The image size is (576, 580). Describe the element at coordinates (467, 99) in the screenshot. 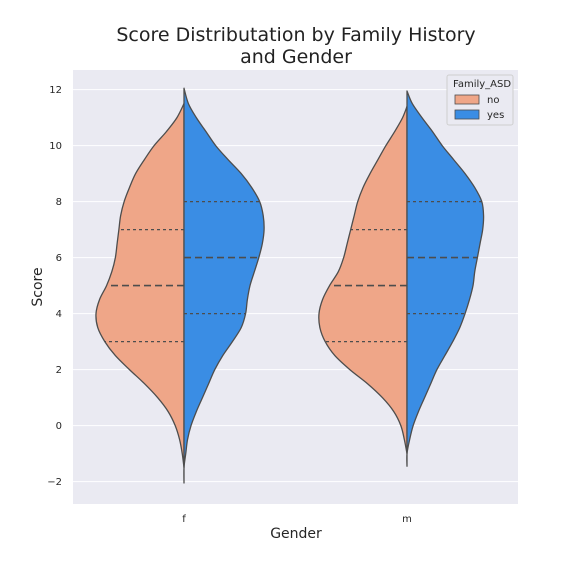

I see `legend-swatch-no` at that location.